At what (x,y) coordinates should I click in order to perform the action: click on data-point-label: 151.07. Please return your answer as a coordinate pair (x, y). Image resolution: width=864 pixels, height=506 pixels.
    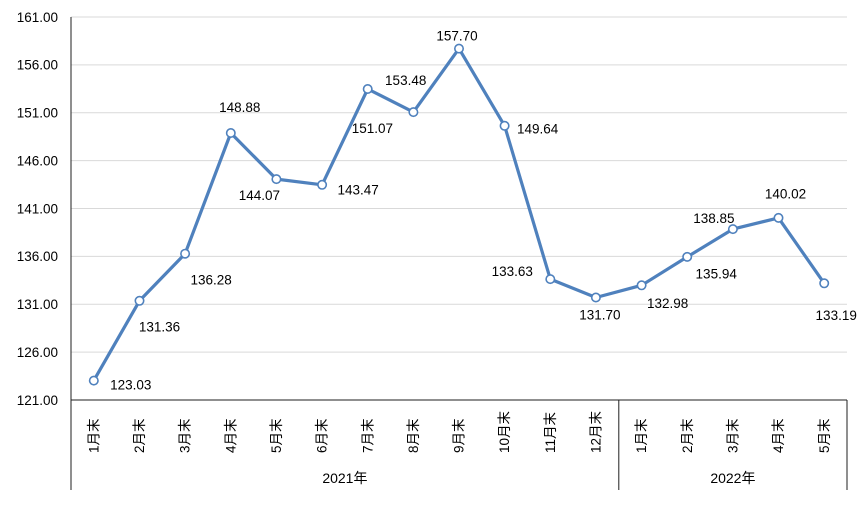
    Looking at the image, I should click on (372, 128).